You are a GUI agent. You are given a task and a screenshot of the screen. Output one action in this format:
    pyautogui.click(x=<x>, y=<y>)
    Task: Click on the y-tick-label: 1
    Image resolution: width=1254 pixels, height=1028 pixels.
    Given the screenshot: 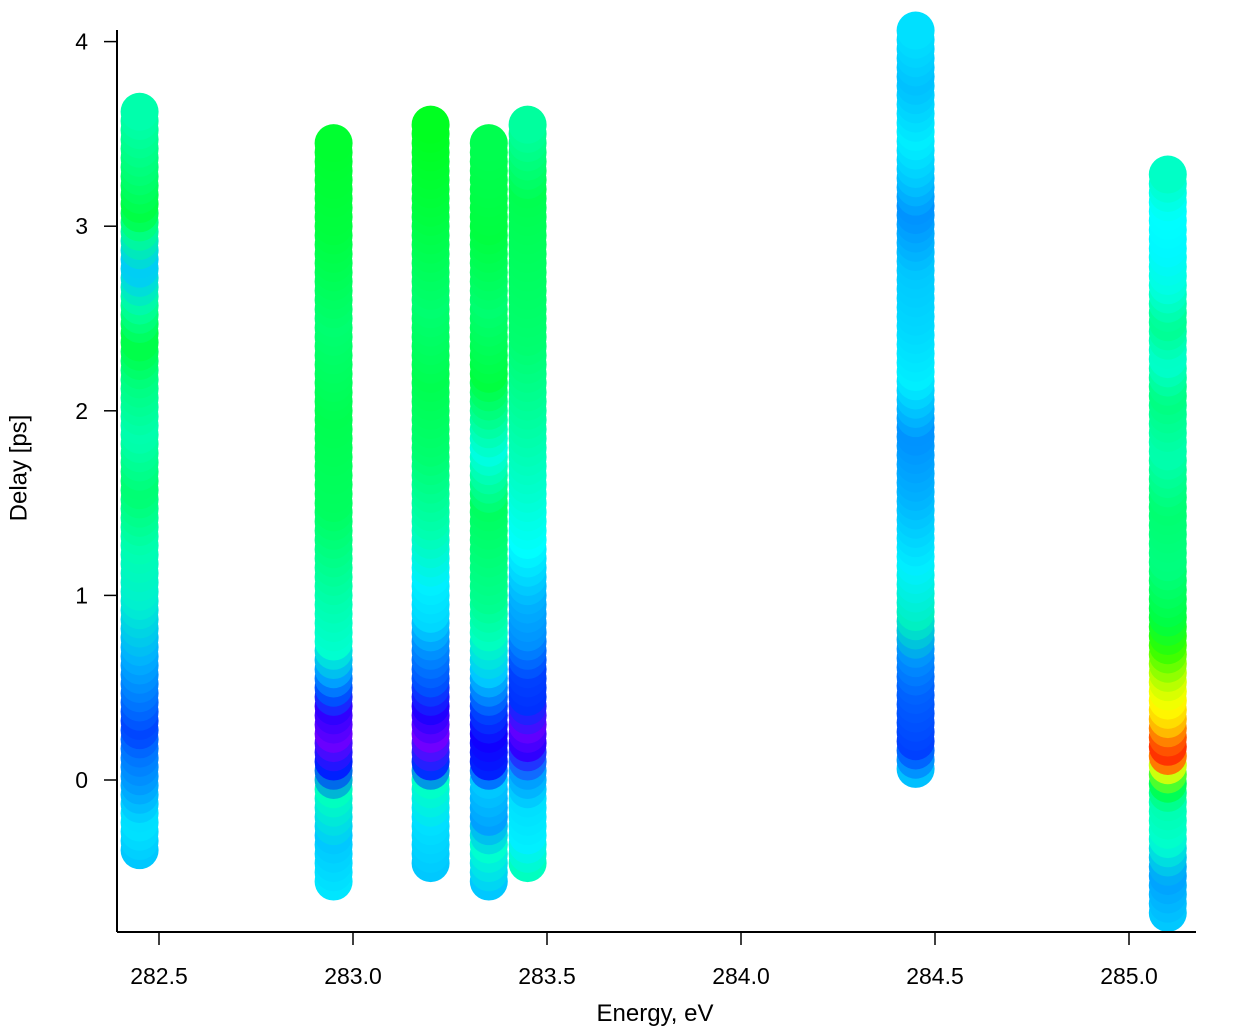 What is the action you would take?
    pyautogui.click(x=81, y=595)
    